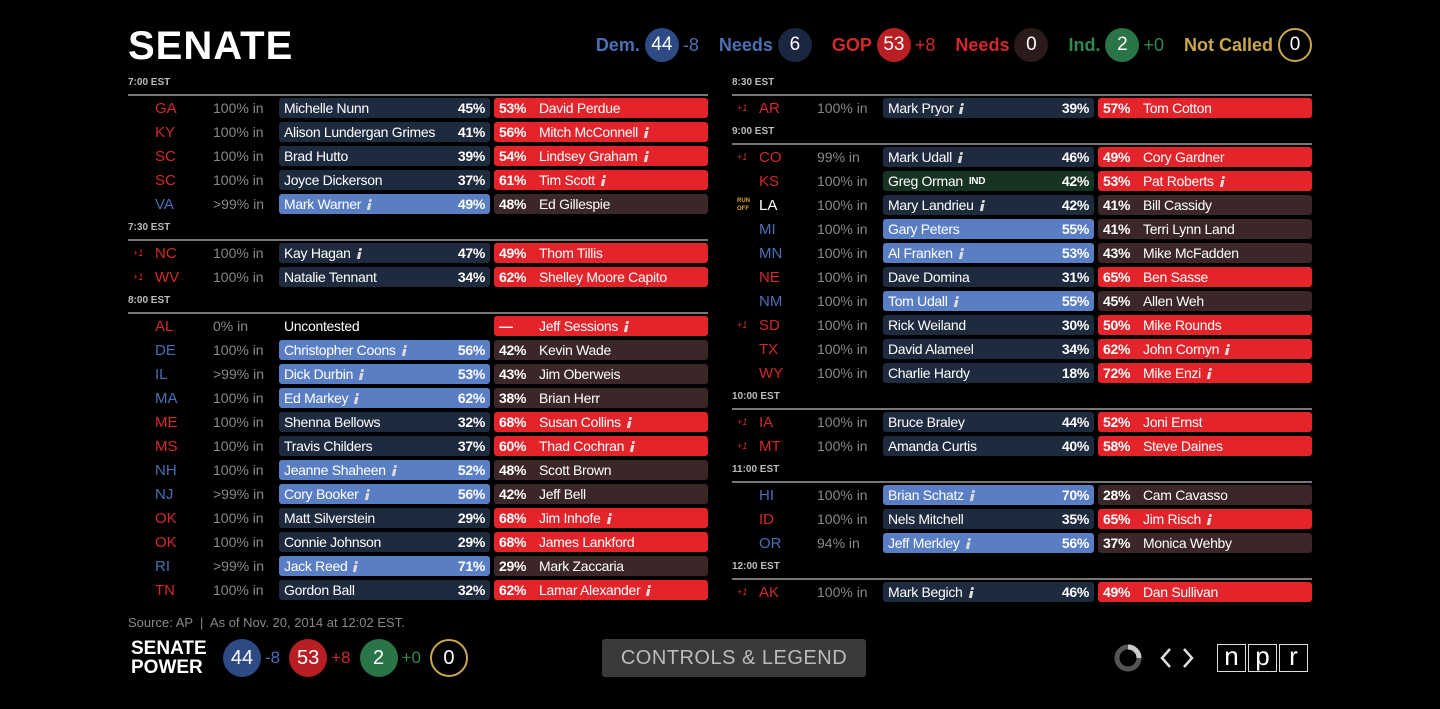 Image resolution: width=1440 pixels, height=709 pixels. Describe the element at coordinates (982, 44) in the screenshot. I see `summary-label: Needs` at that location.